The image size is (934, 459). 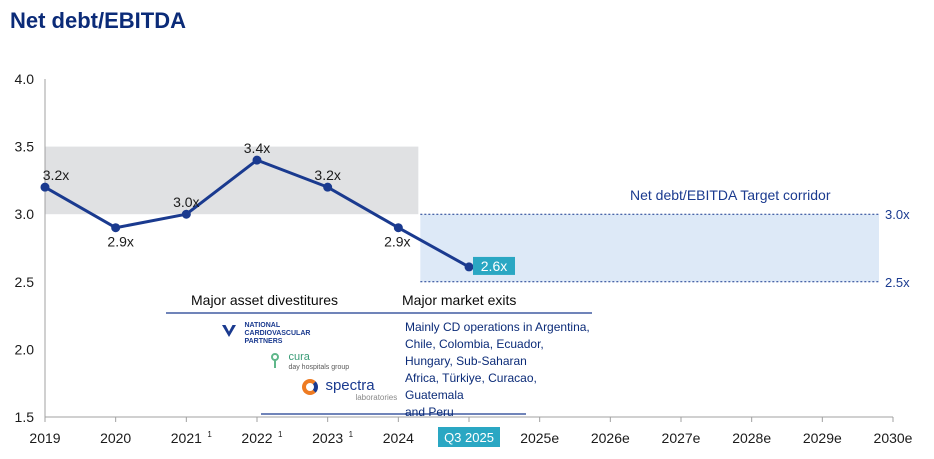 What do you see at coordinates (681, 438) in the screenshot?
I see `x-tick-label: 2027e` at bounding box center [681, 438].